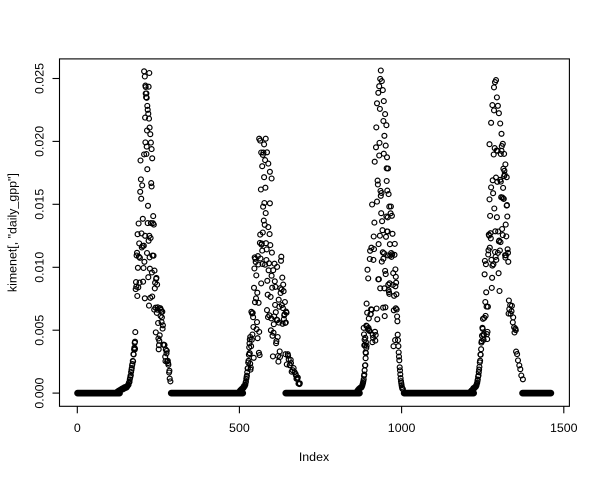  Describe the element at coordinates (40, 267) in the screenshot. I see `svg-text: 0.010` at that location.